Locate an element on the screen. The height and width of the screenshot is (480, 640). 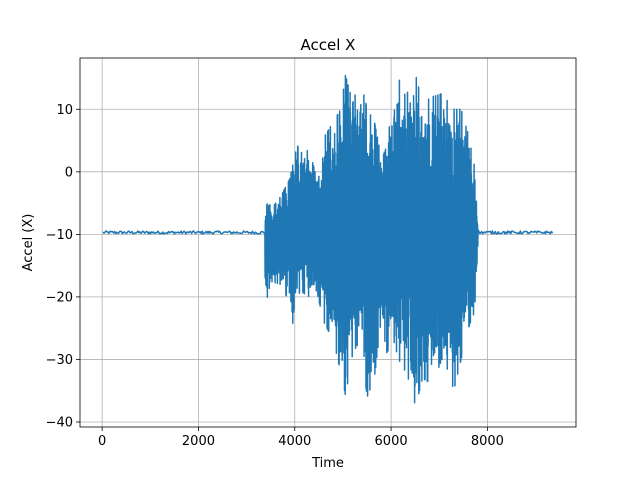
x-axis-ticks: 0 2000 4000 6000 8000 is located at coordinates (301, 438).